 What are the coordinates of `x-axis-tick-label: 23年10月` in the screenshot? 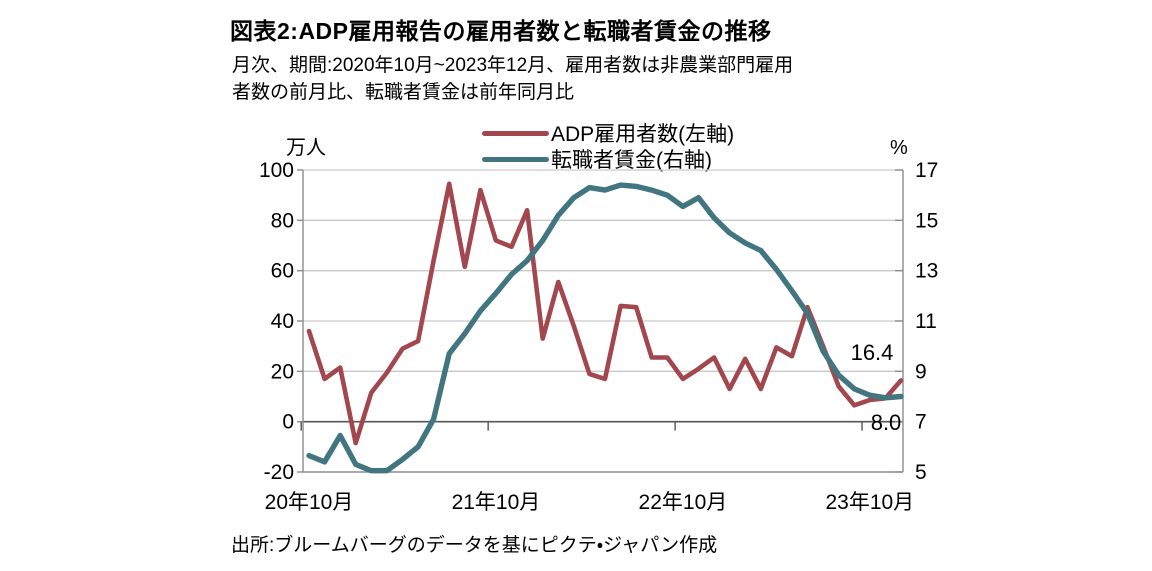 It's located at (869, 502).